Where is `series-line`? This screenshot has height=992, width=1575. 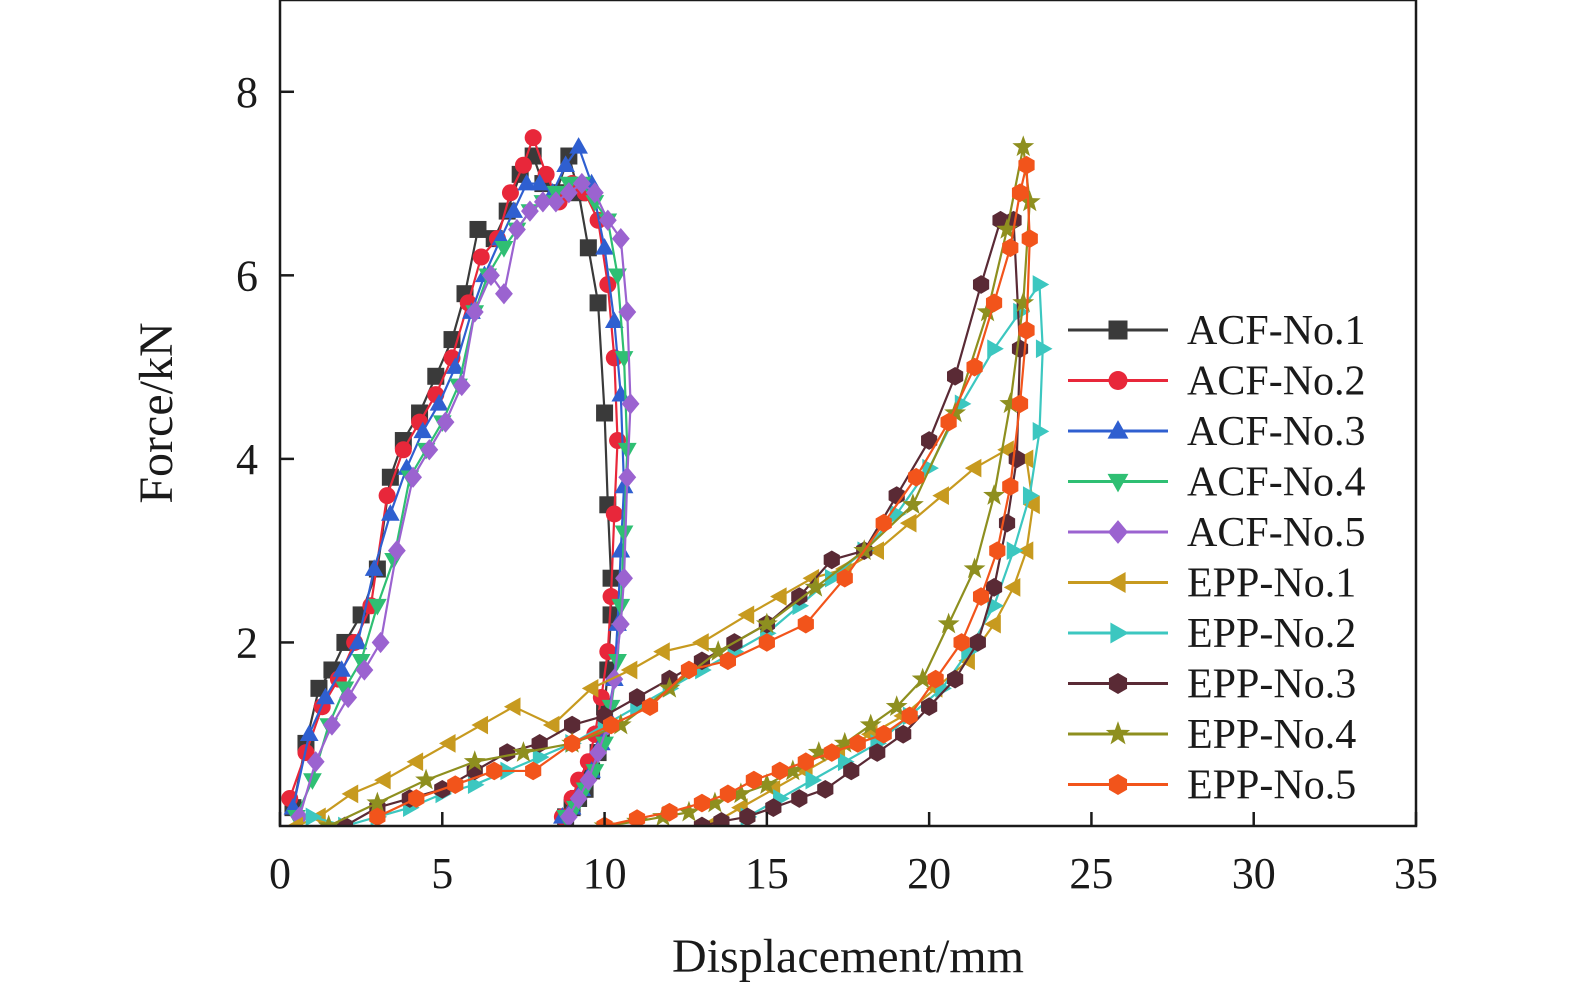 series-line is located at coordinates (452, 486).